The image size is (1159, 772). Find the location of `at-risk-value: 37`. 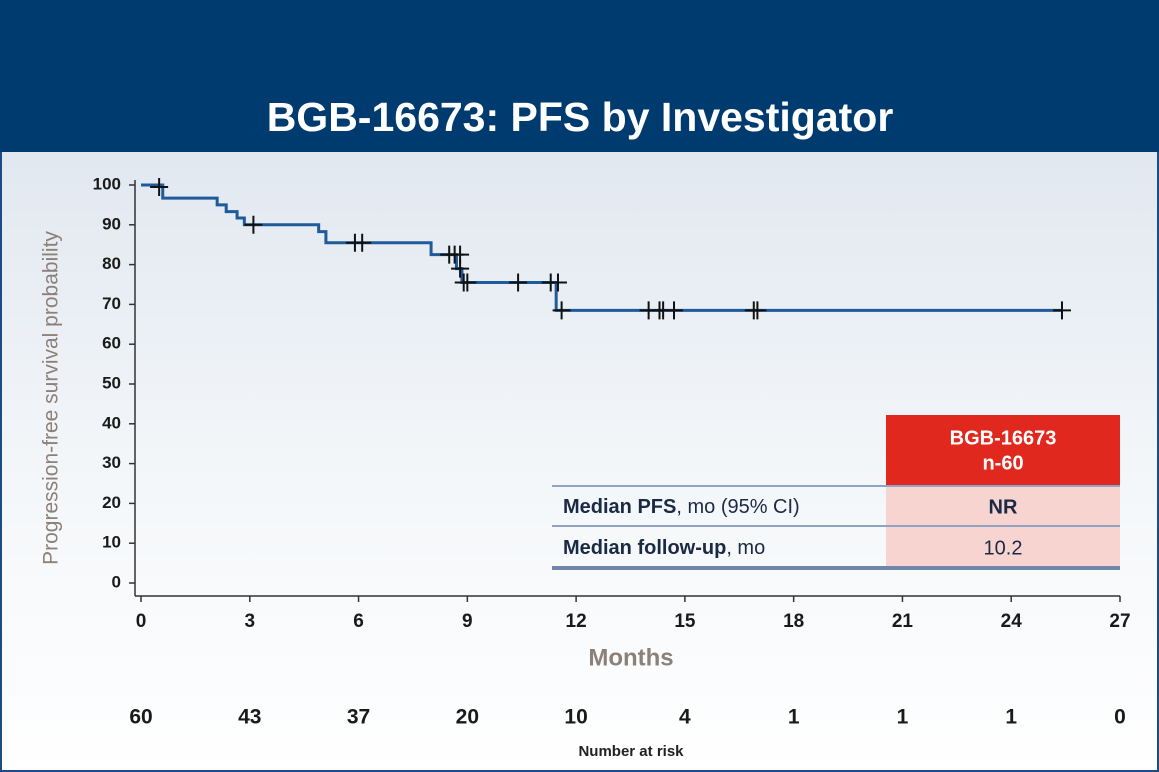

at-risk-value: 37 is located at coordinates (358, 717).